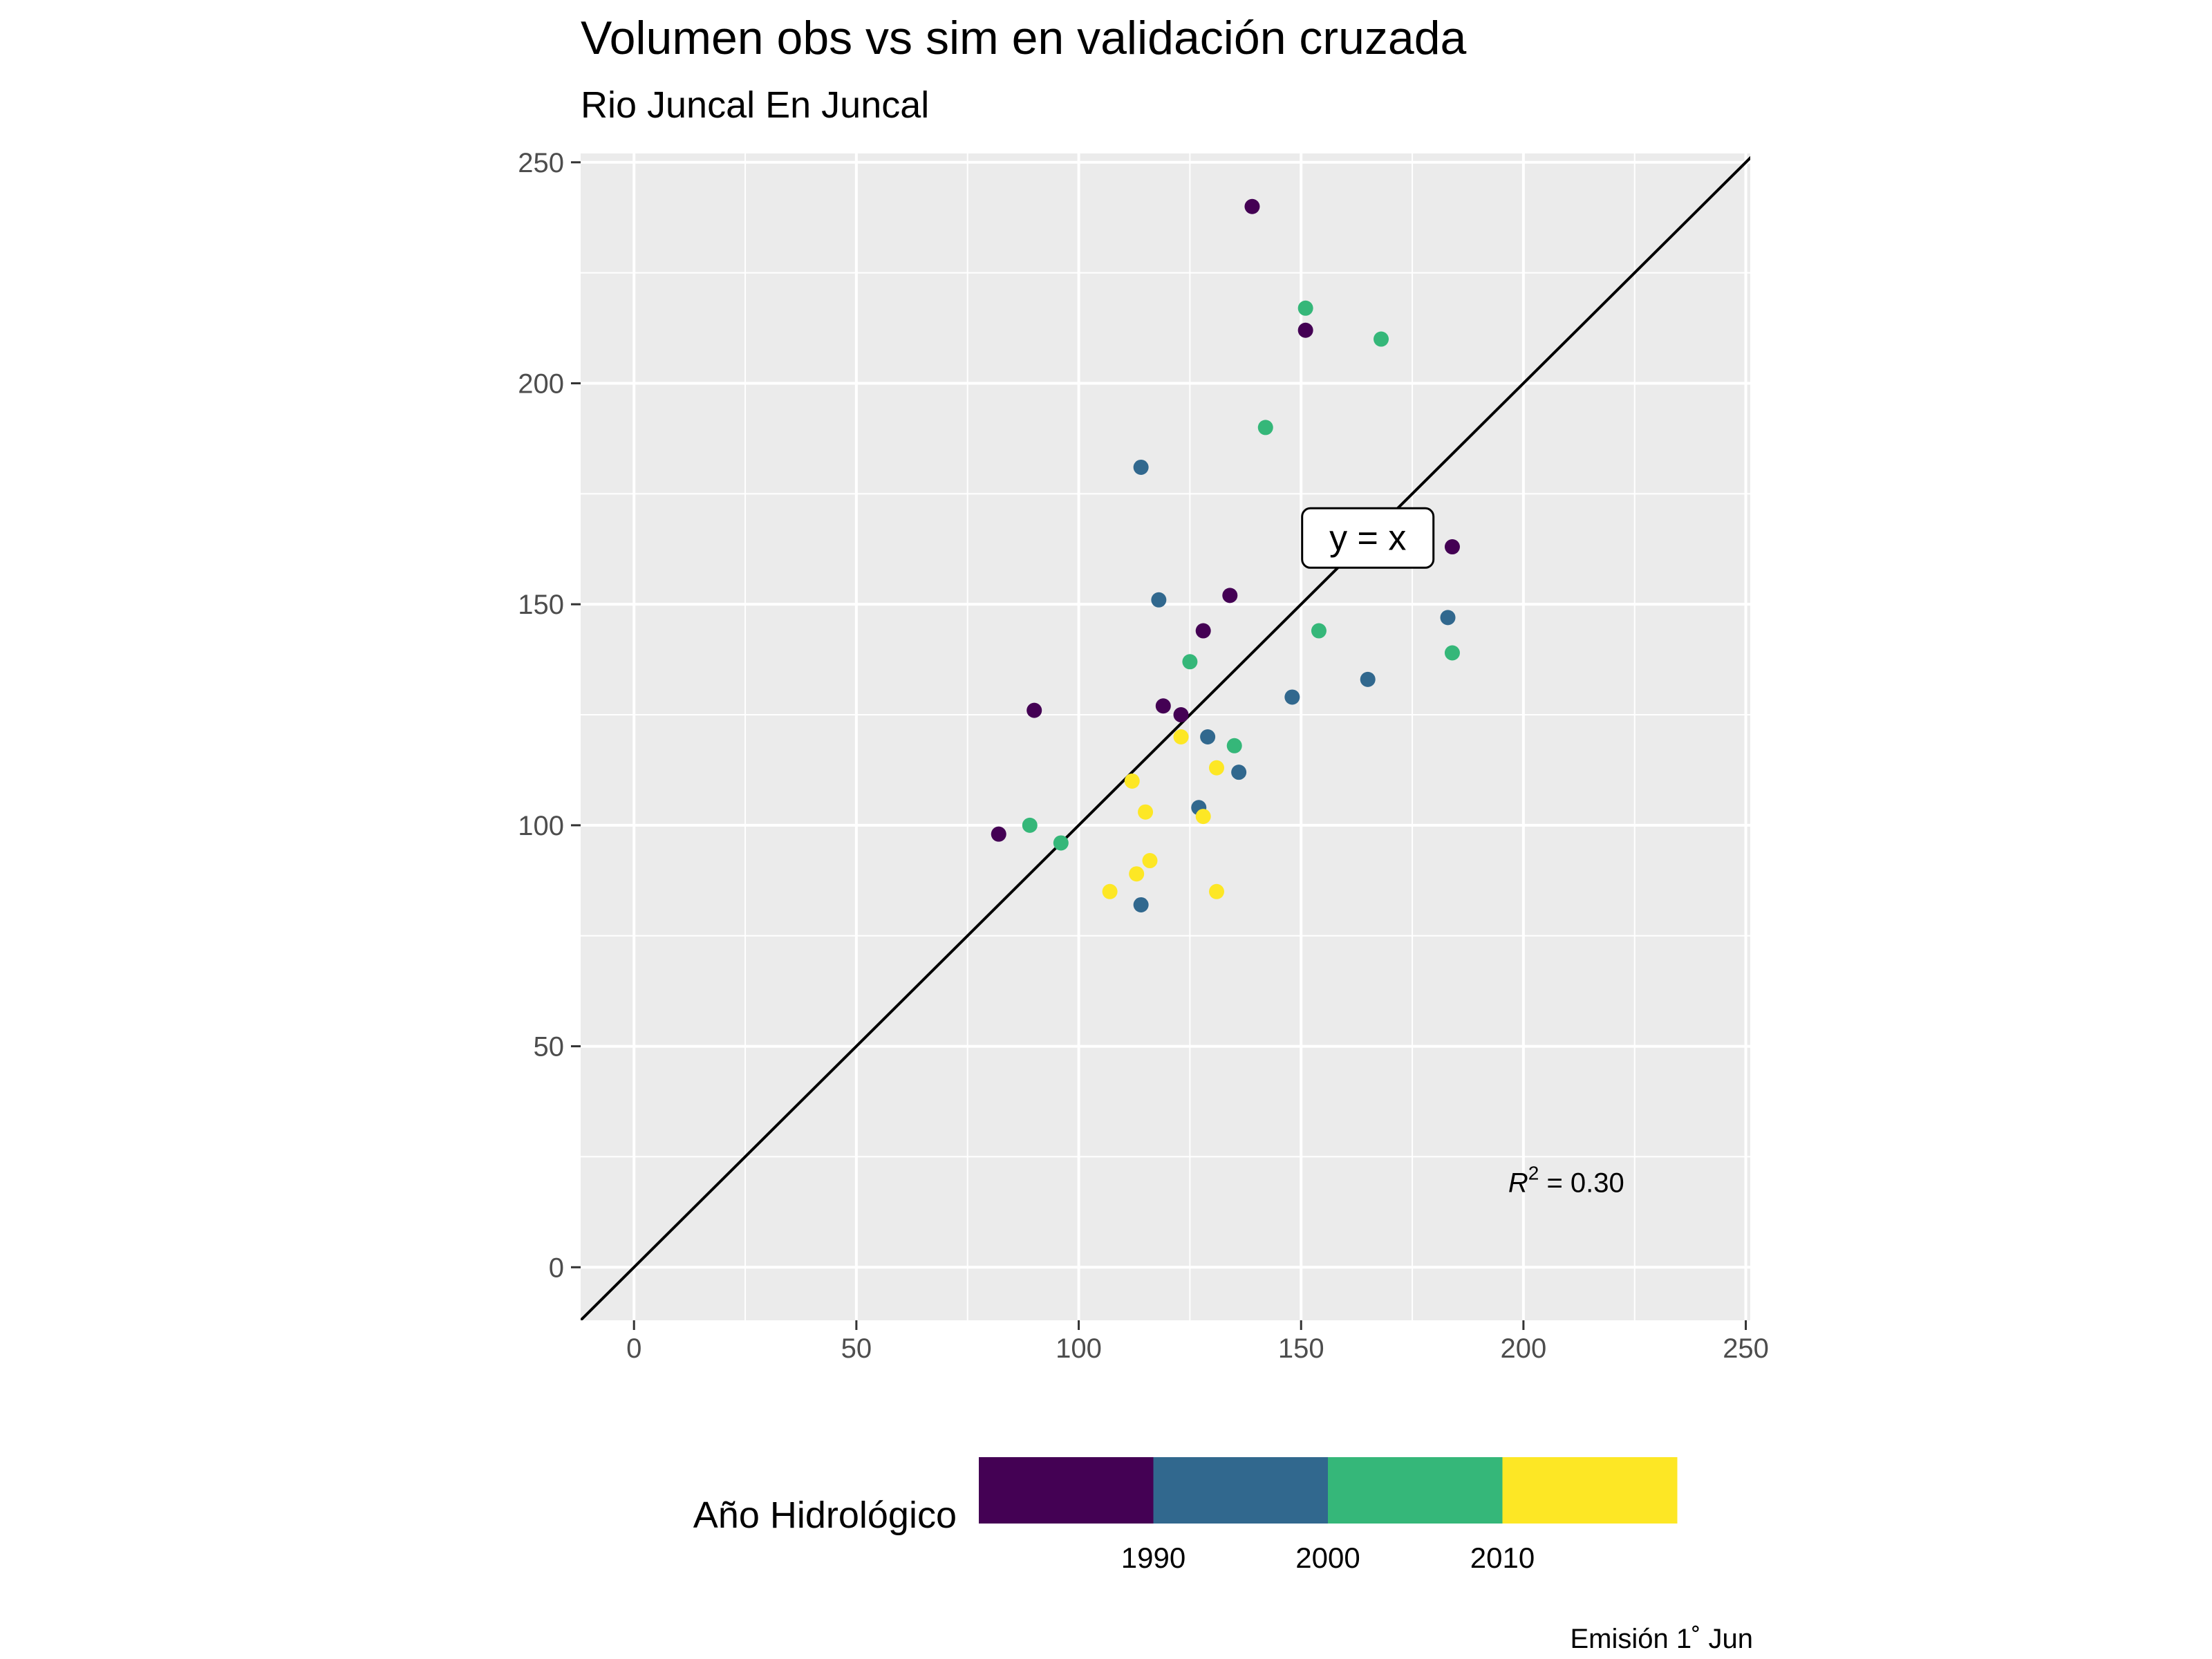 This screenshot has width=2212, height=1659. I want to click on reference-label-text: y = x, so click(1367, 538).